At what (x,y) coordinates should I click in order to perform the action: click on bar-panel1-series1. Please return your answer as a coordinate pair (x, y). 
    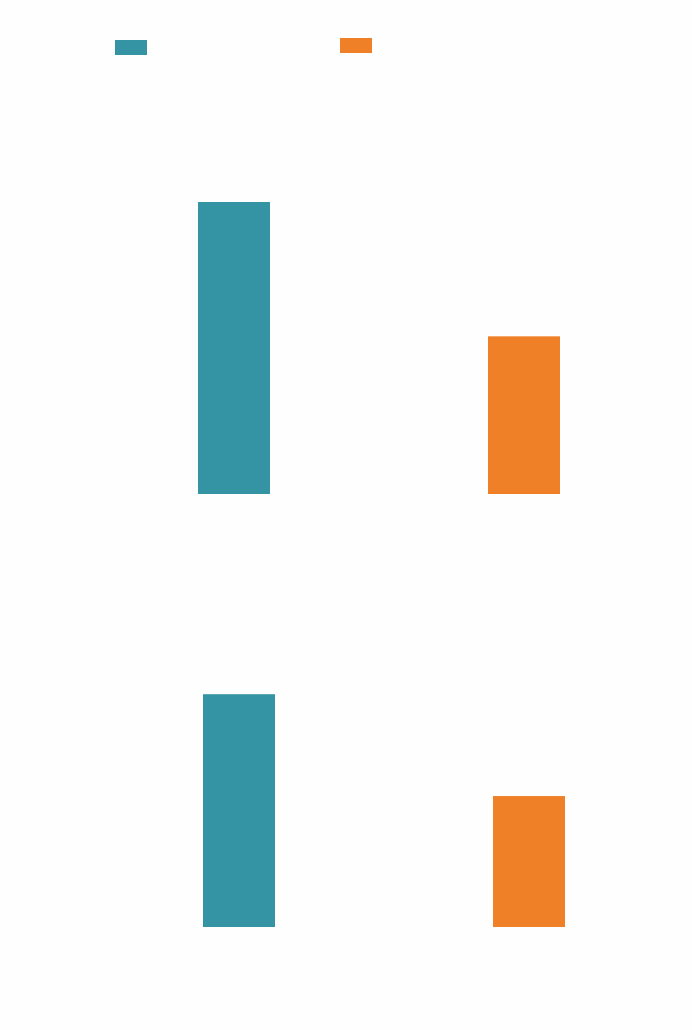
    Looking at the image, I should click on (234, 348).